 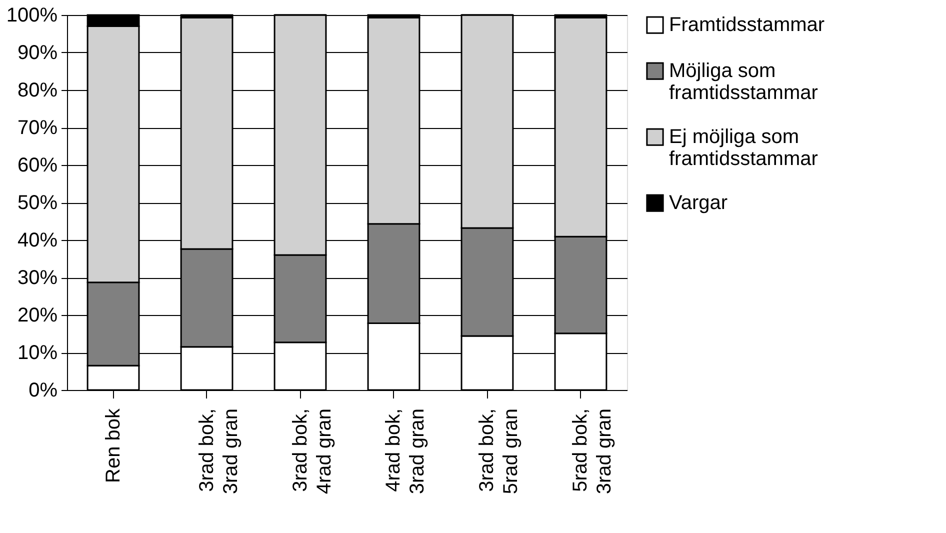 What do you see at coordinates (698, 203) in the screenshot?
I see `legend-label: Vargar` at bounding box center [698, 203].